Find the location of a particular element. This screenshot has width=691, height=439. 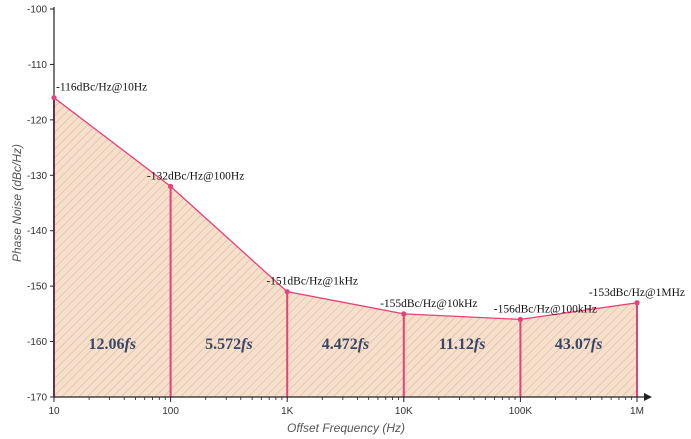

x-ticks: 10 100 1K 10K 100K 1M is located at coordinates (346, 407).